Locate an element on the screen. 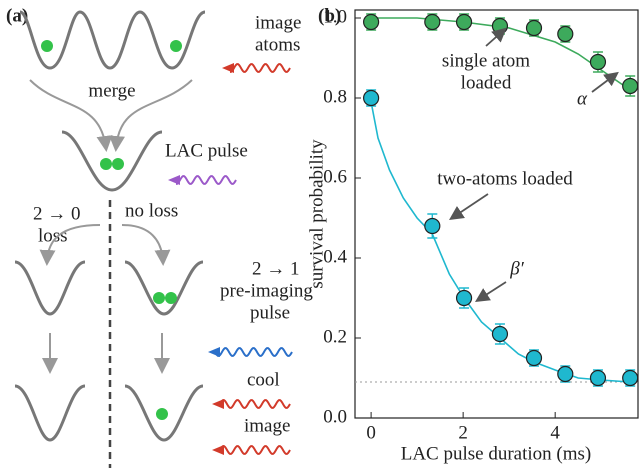 The image size is (641, 468). annotation: single atom is located at coordinates (486, 60).